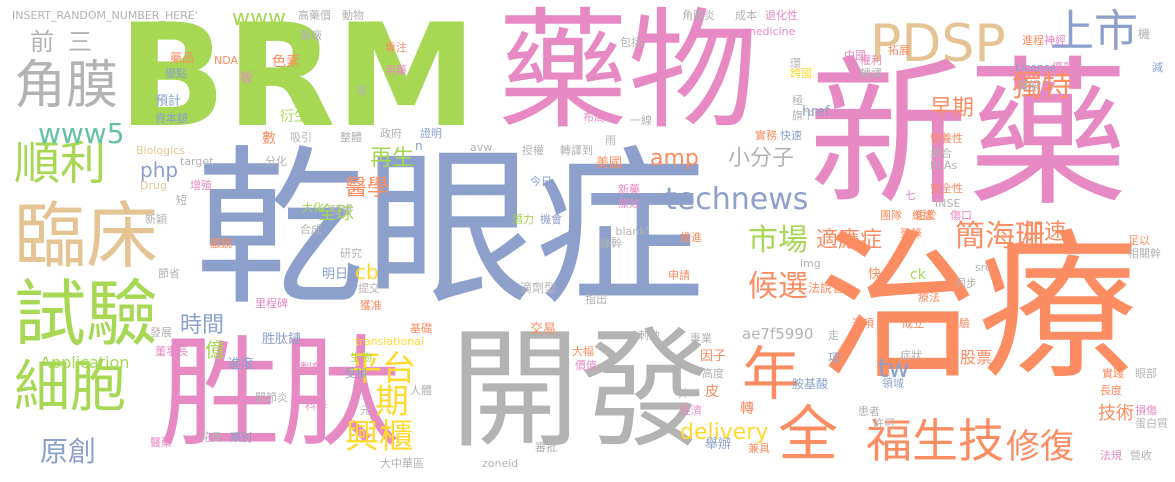 Image resolution: width=1175 pixels, height=482 pixels. What do you see at coordinates (747, 409) in the screenshot?
I see `word-turn: 轉` at bounding box center [747, 409].